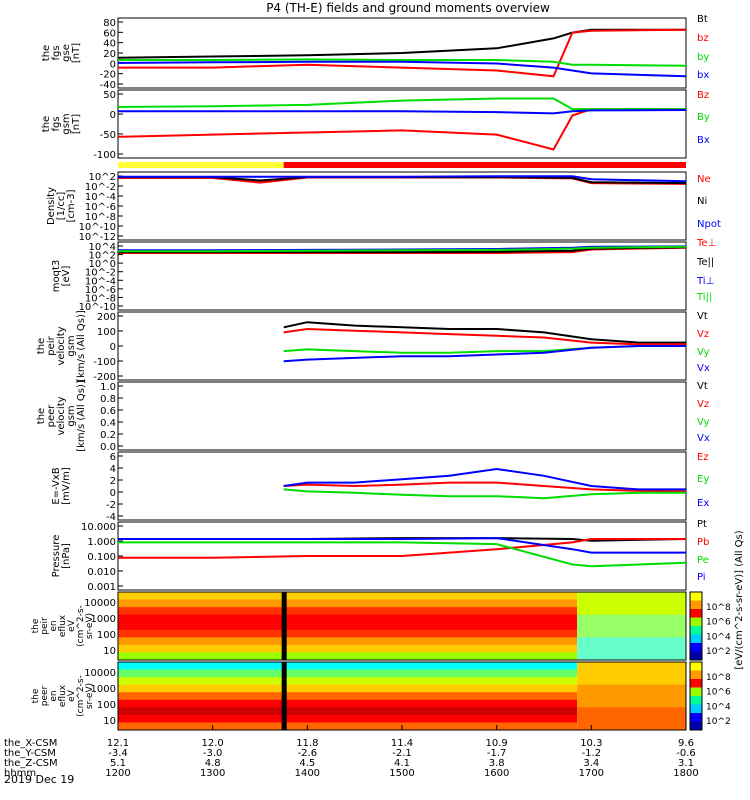  I want to click on ytick-label: 0.0, so click(108, 447).